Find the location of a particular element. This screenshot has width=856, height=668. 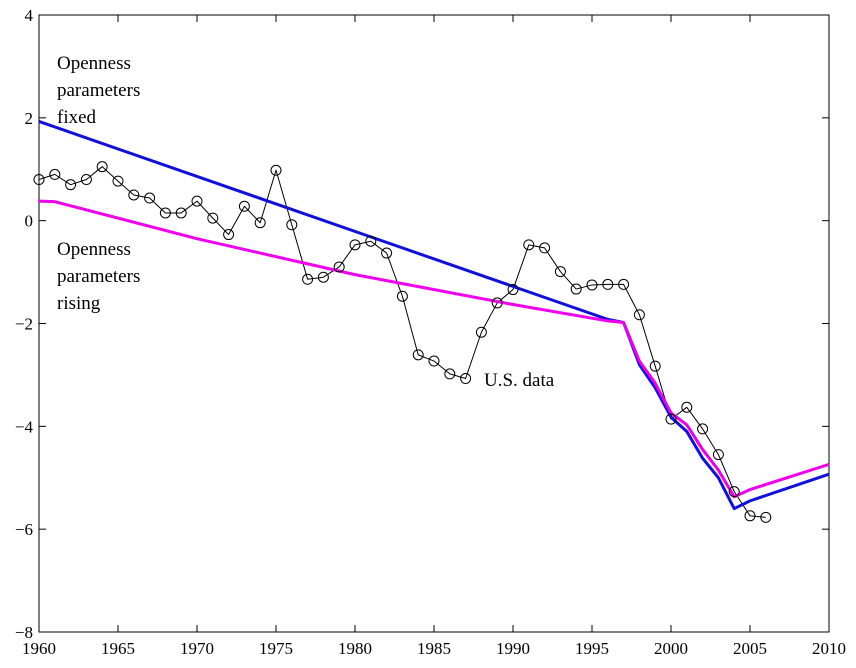

annotation-fixed-line-2: parameters is located at coordinates (98, 90).